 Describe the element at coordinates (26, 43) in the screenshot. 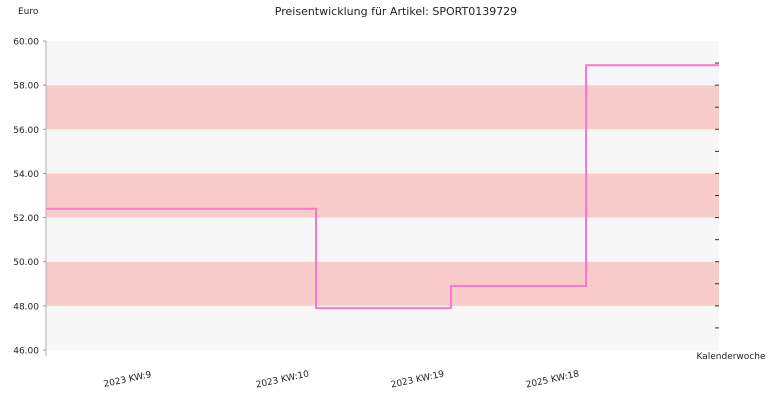

I see `y-tick-label: 60.00` at that location.